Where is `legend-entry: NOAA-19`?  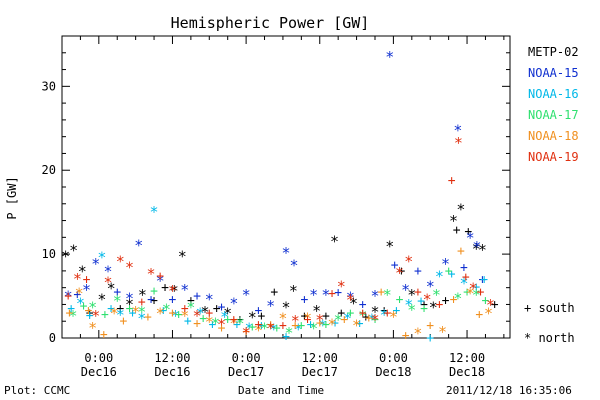 legend-entry: NOAA-19 is located at coordinates (553, 157).